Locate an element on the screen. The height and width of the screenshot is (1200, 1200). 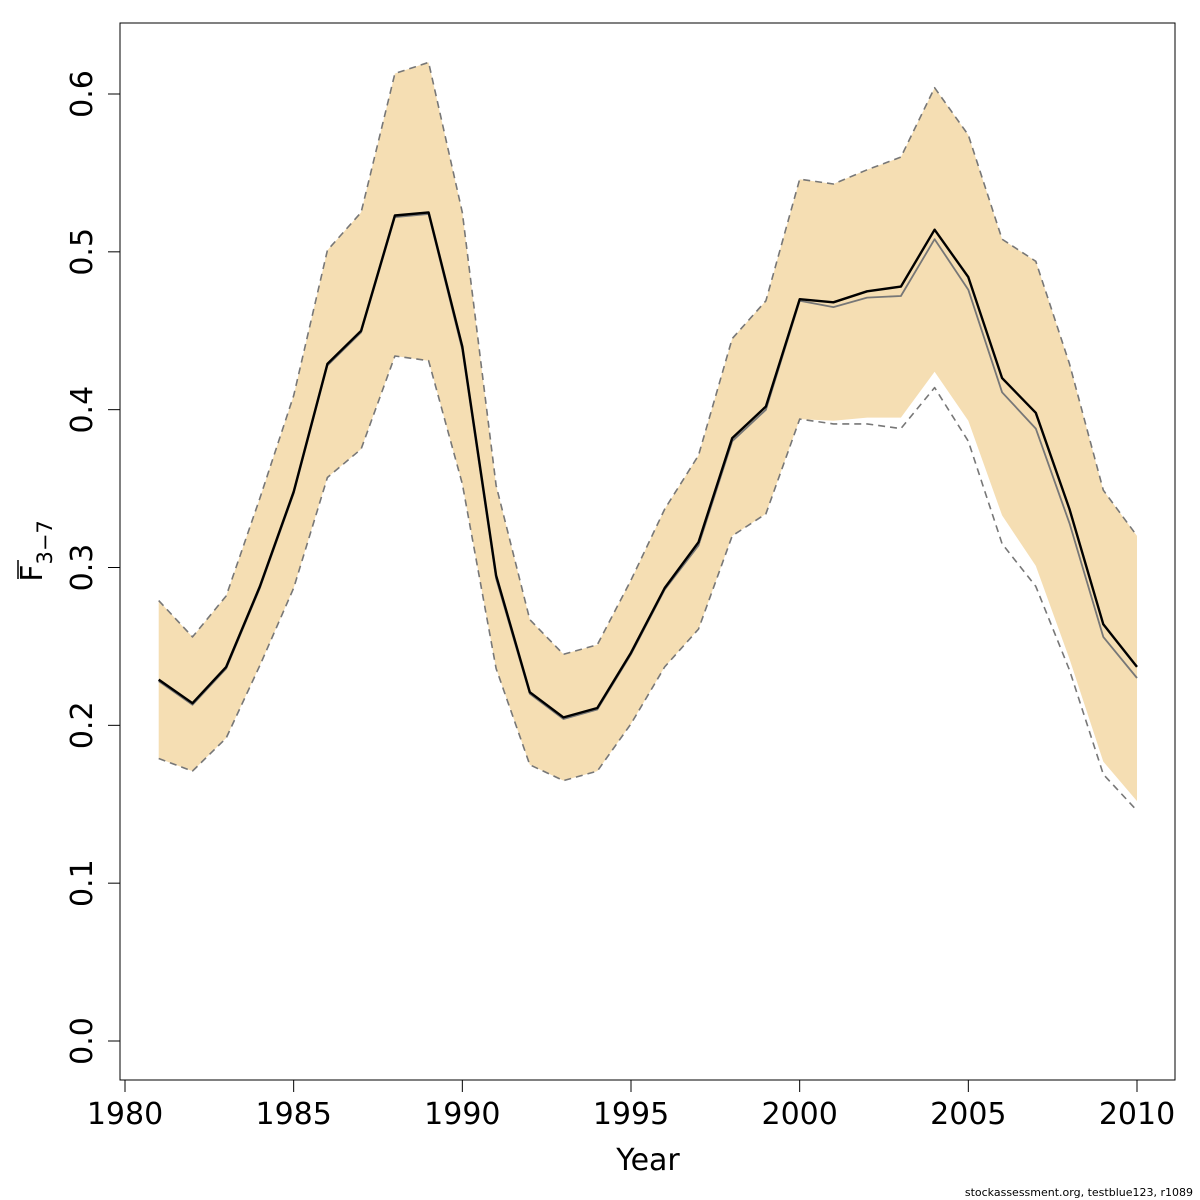
y-axis-title-main: F is located at coordinates (32, 573).